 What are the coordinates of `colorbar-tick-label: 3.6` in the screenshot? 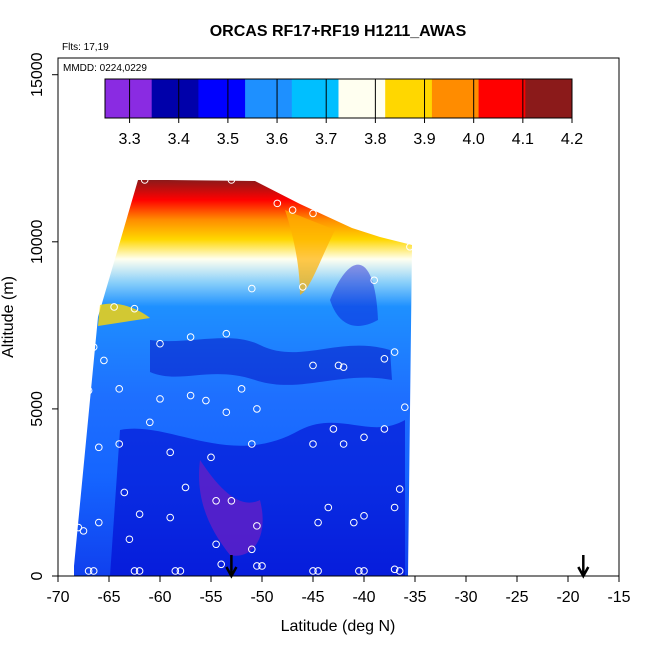 It's located at (277, 139).